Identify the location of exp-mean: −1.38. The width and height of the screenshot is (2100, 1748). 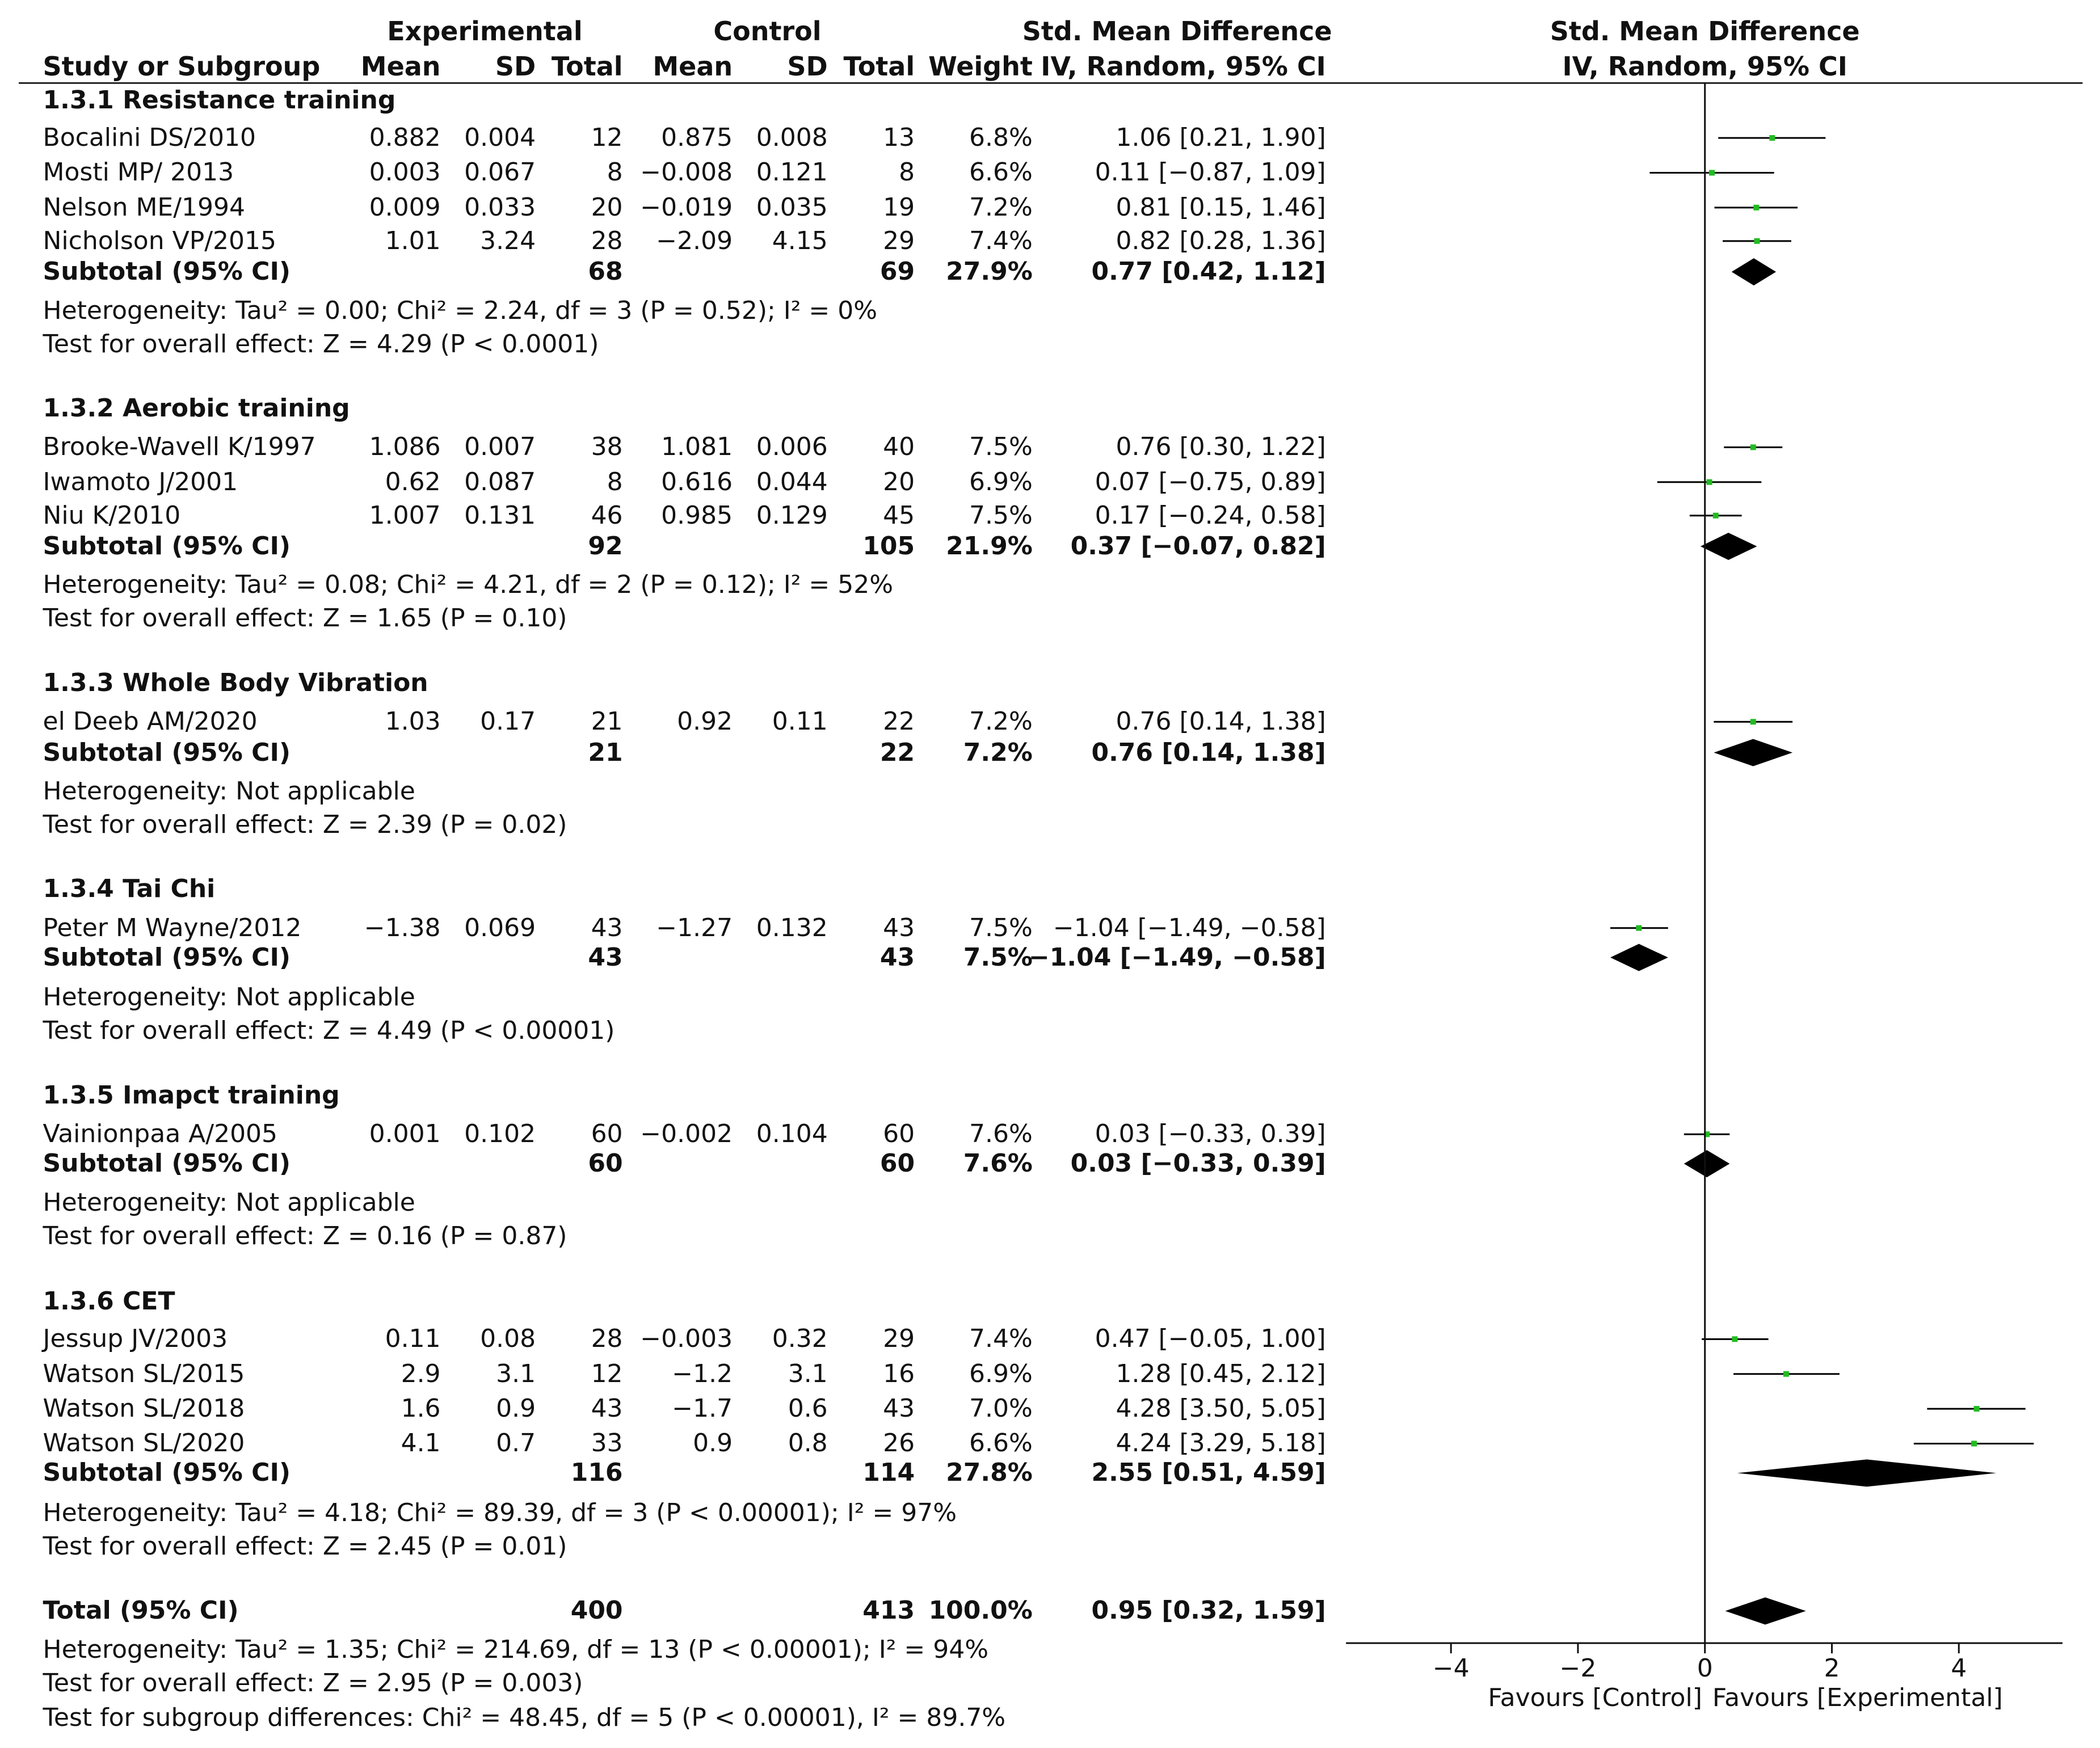
(402, 927).